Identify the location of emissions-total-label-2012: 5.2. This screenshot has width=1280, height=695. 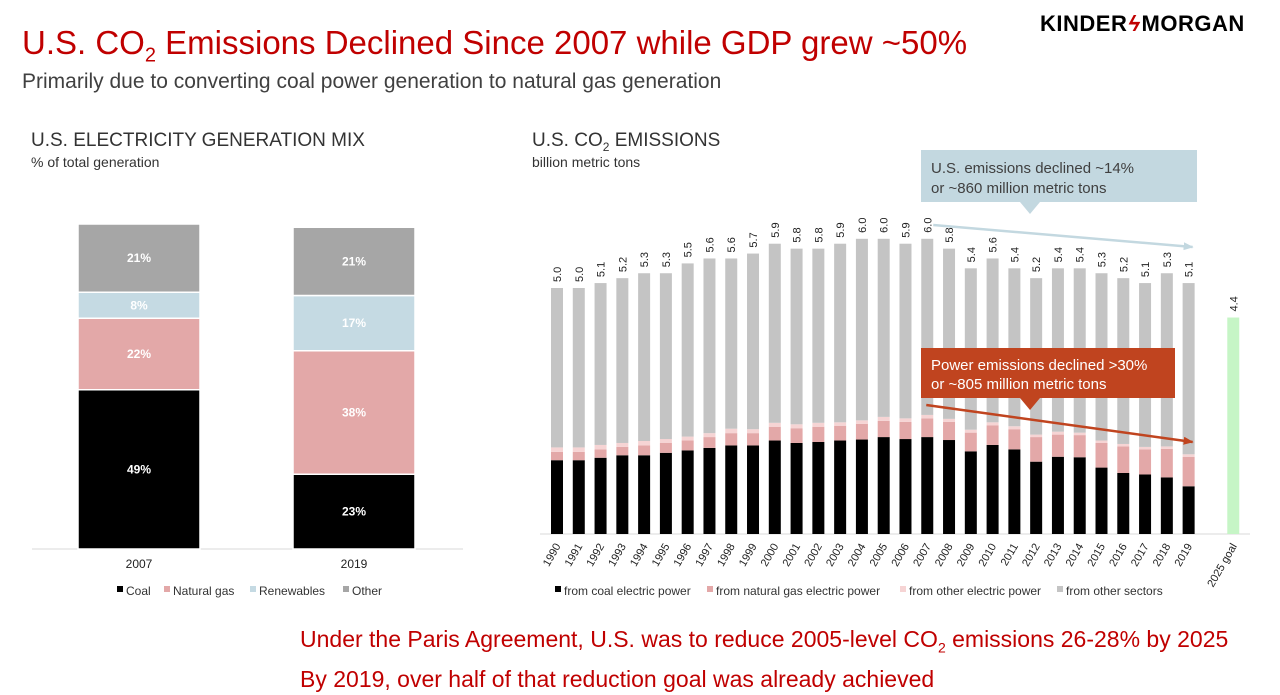
(1037, 264).